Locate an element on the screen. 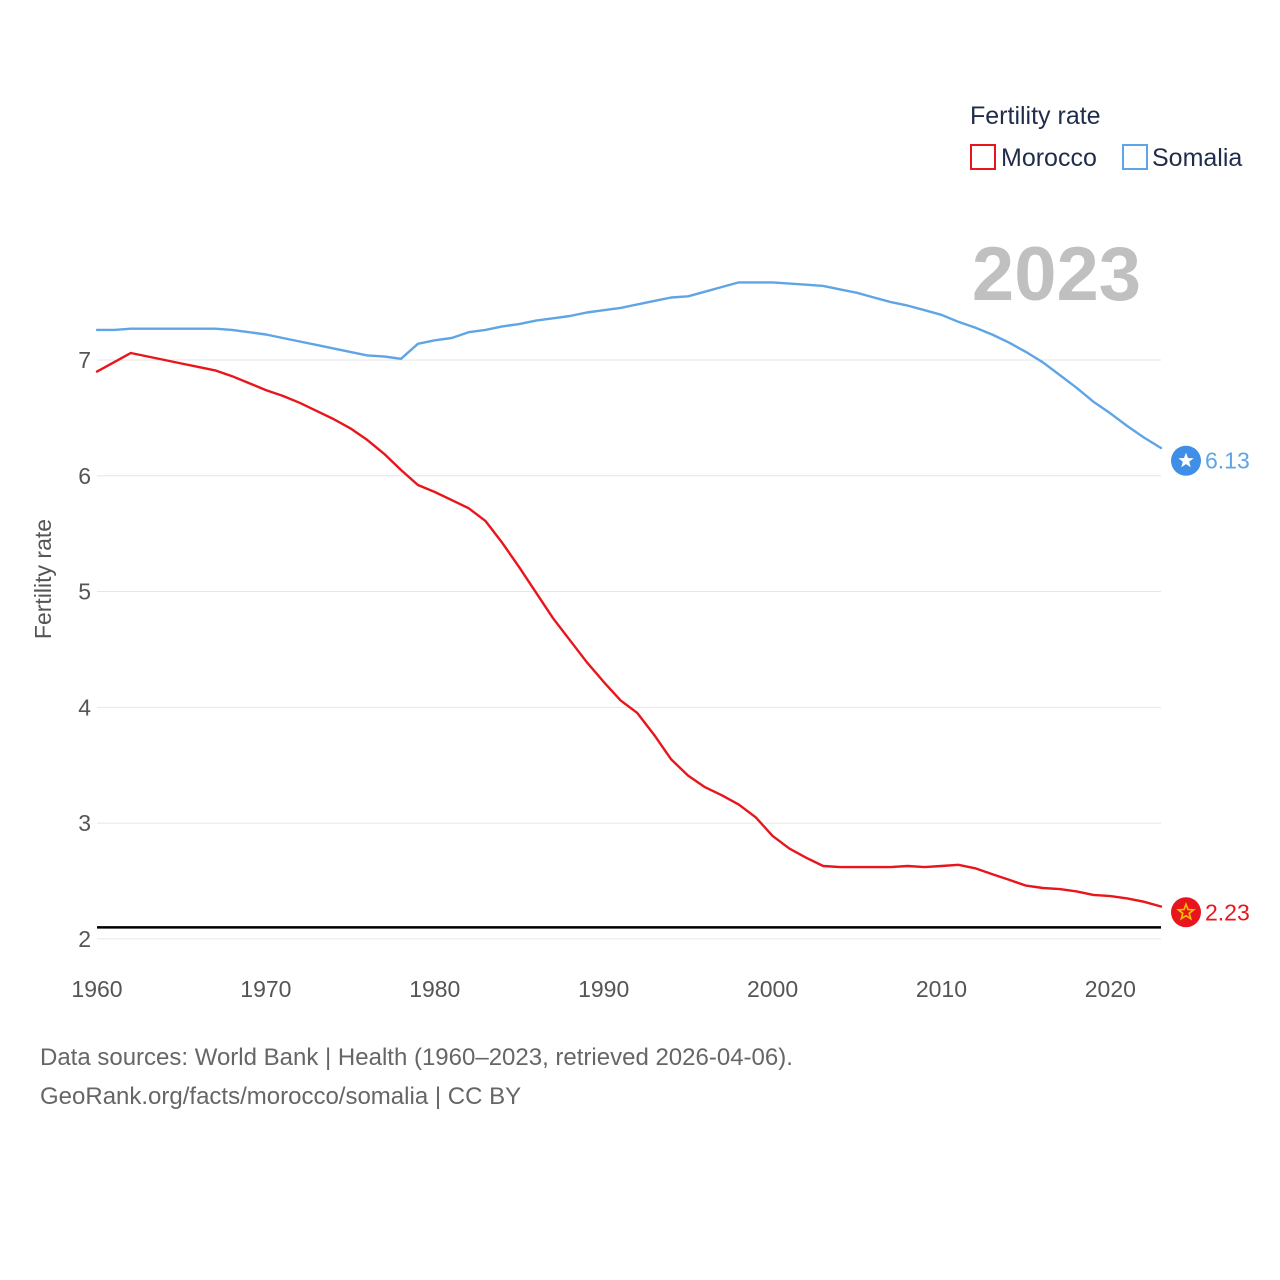 The height and width of the screenshot is (1280, 1280). series-line-somalia is located at coordinates (629, 365).